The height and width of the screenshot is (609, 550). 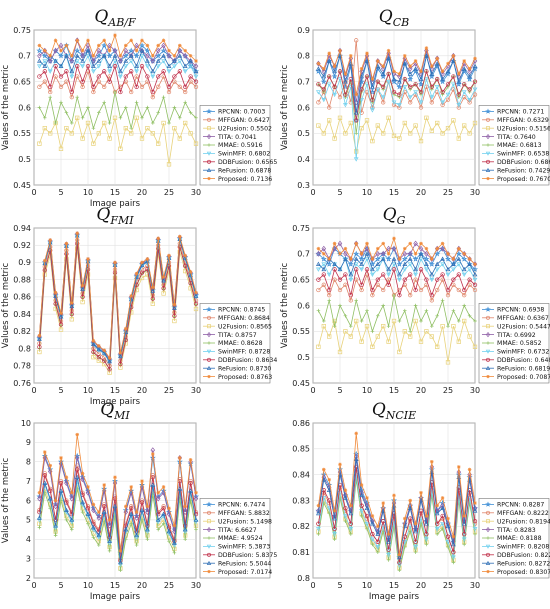 I want to click on y-tick-label: 0.88, so click(x=22, y=279).